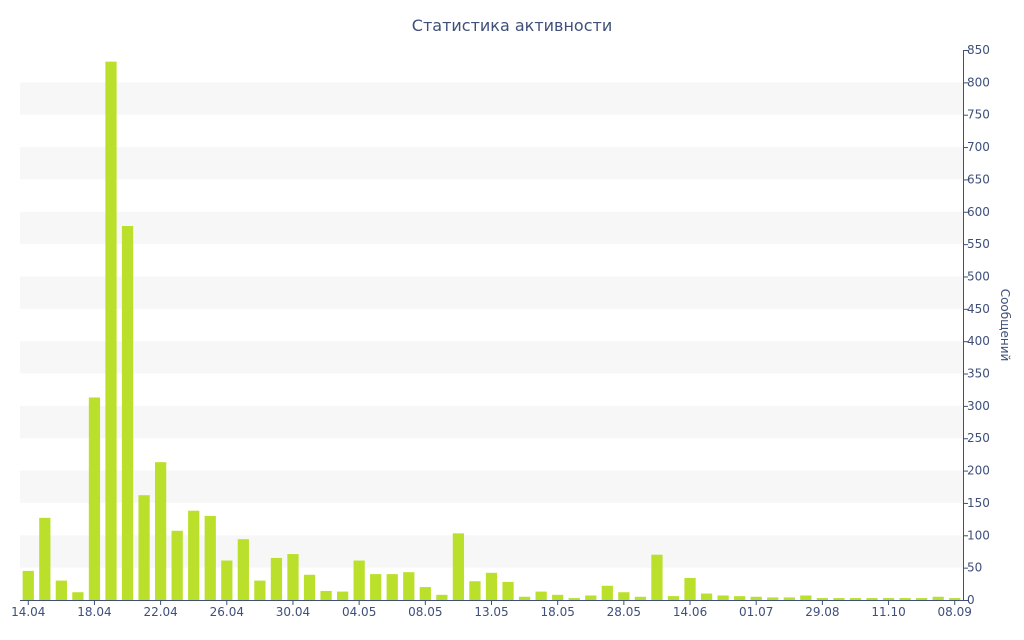 This screenshot has width=1024, height=640. I want to click on x-tick-label: 13.05, so click(491, 612).